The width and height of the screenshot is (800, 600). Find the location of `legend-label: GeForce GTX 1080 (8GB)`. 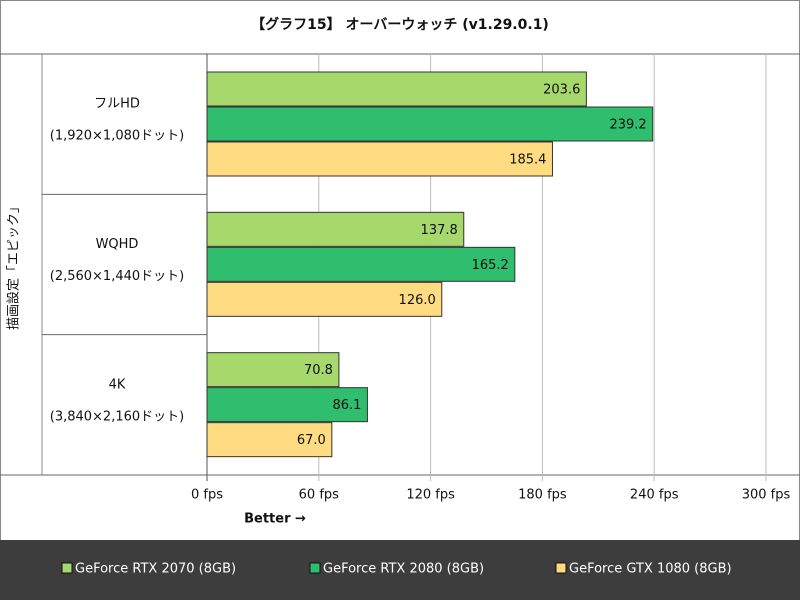

legend-label: GeForce GTX 1080 (8GB) is located at coordinates (650, 569).